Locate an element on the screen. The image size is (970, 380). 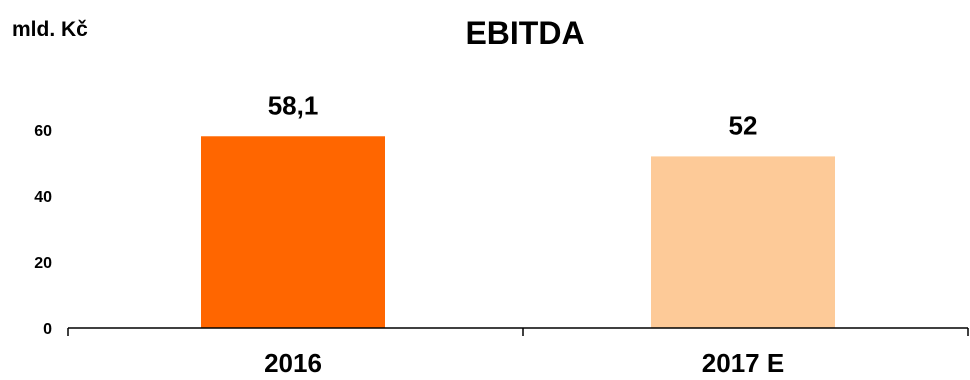
x-tick-label: 2017 E is located at coordinates (743, 363).